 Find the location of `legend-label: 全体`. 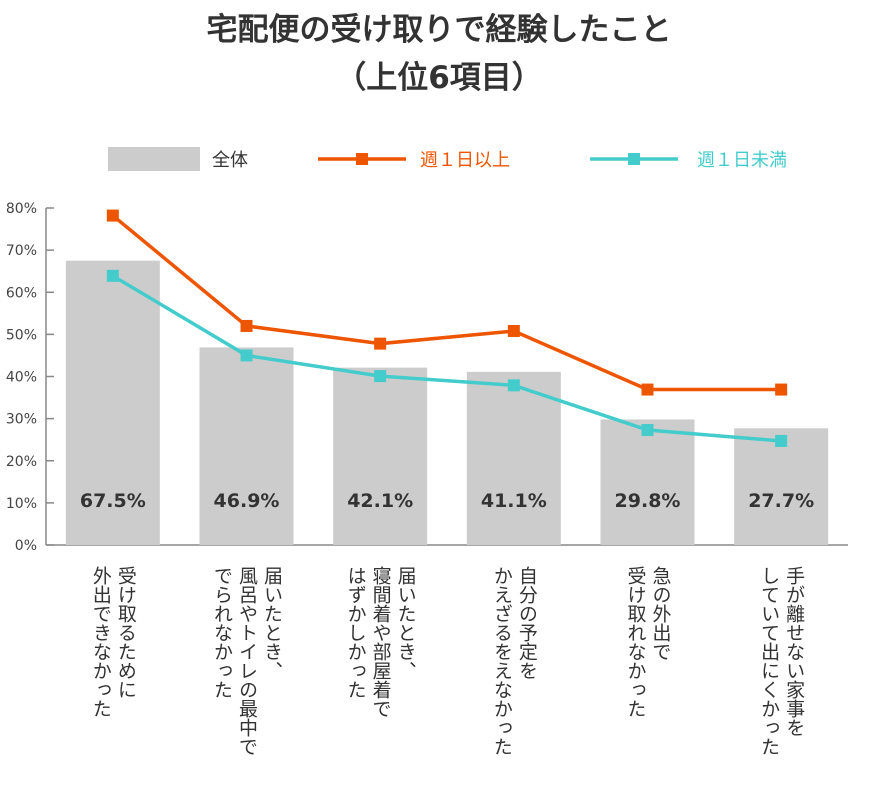

legend-label: 全体 is located at coordinates (230, 160).